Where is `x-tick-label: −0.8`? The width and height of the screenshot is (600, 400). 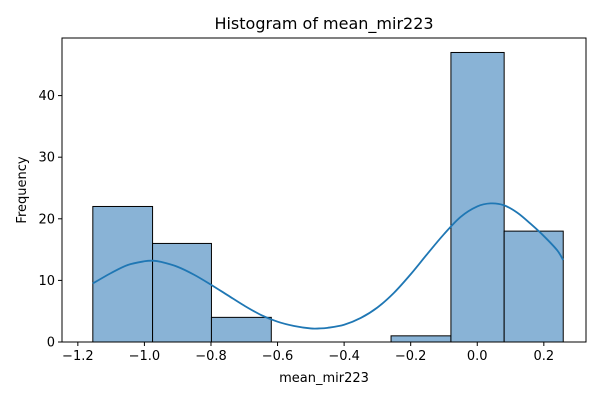
x-tick-label: −0.8 is located at coordinates (211, 356).